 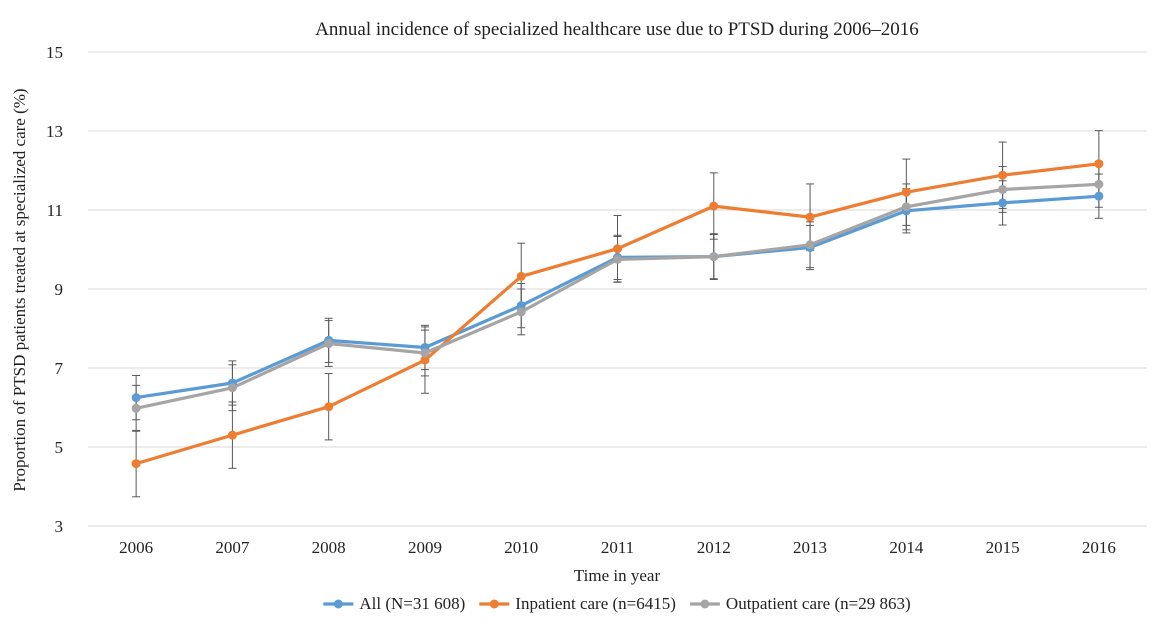 What do you see at coordinates (59, 289) in the screenshot?
I see `y-tick-label: 9` at bounding box center [59, 289].